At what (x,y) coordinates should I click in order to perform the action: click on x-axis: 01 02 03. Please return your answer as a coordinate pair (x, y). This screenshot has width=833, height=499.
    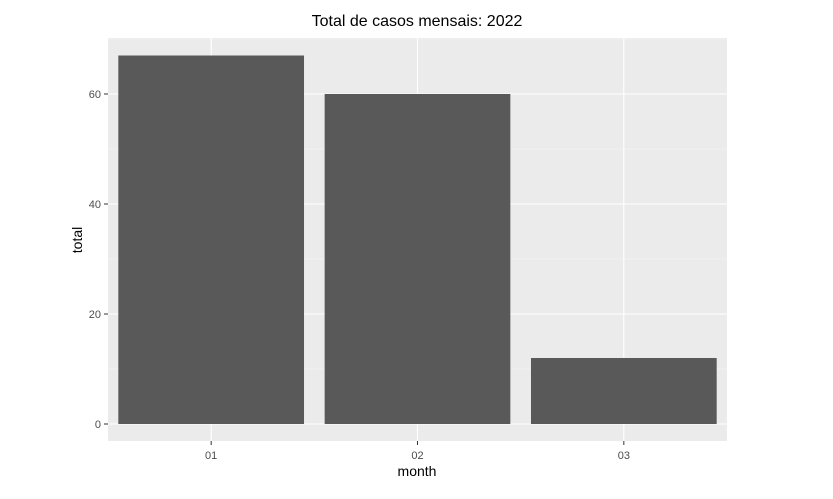
    Looking at the image, I should click on (417, 451).